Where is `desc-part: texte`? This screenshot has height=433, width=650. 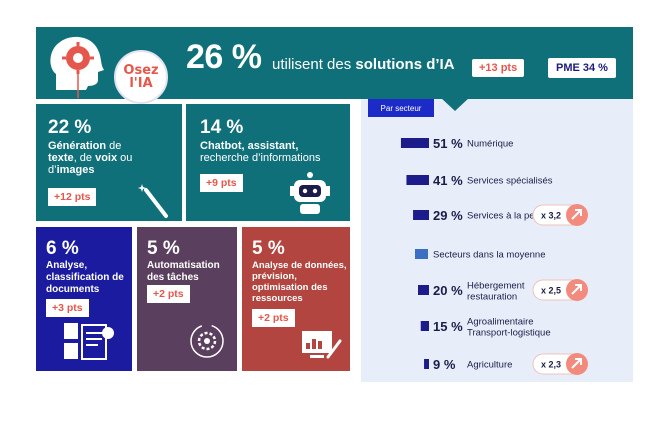 desc-part: texte is located at coordinates (61, 158).